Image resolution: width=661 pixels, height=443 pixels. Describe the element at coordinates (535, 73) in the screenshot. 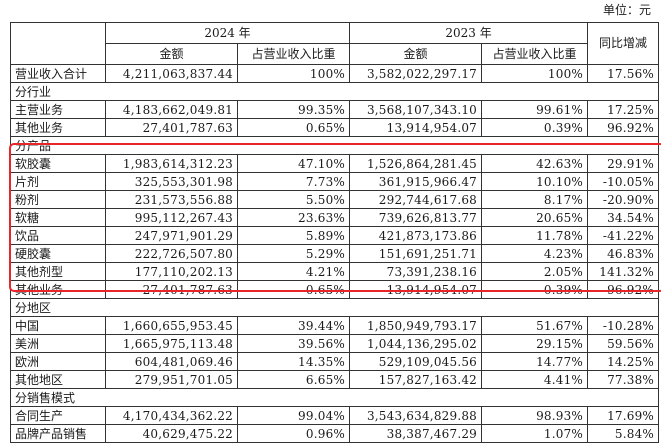

I see `ratio-2023: 100%` at that location.